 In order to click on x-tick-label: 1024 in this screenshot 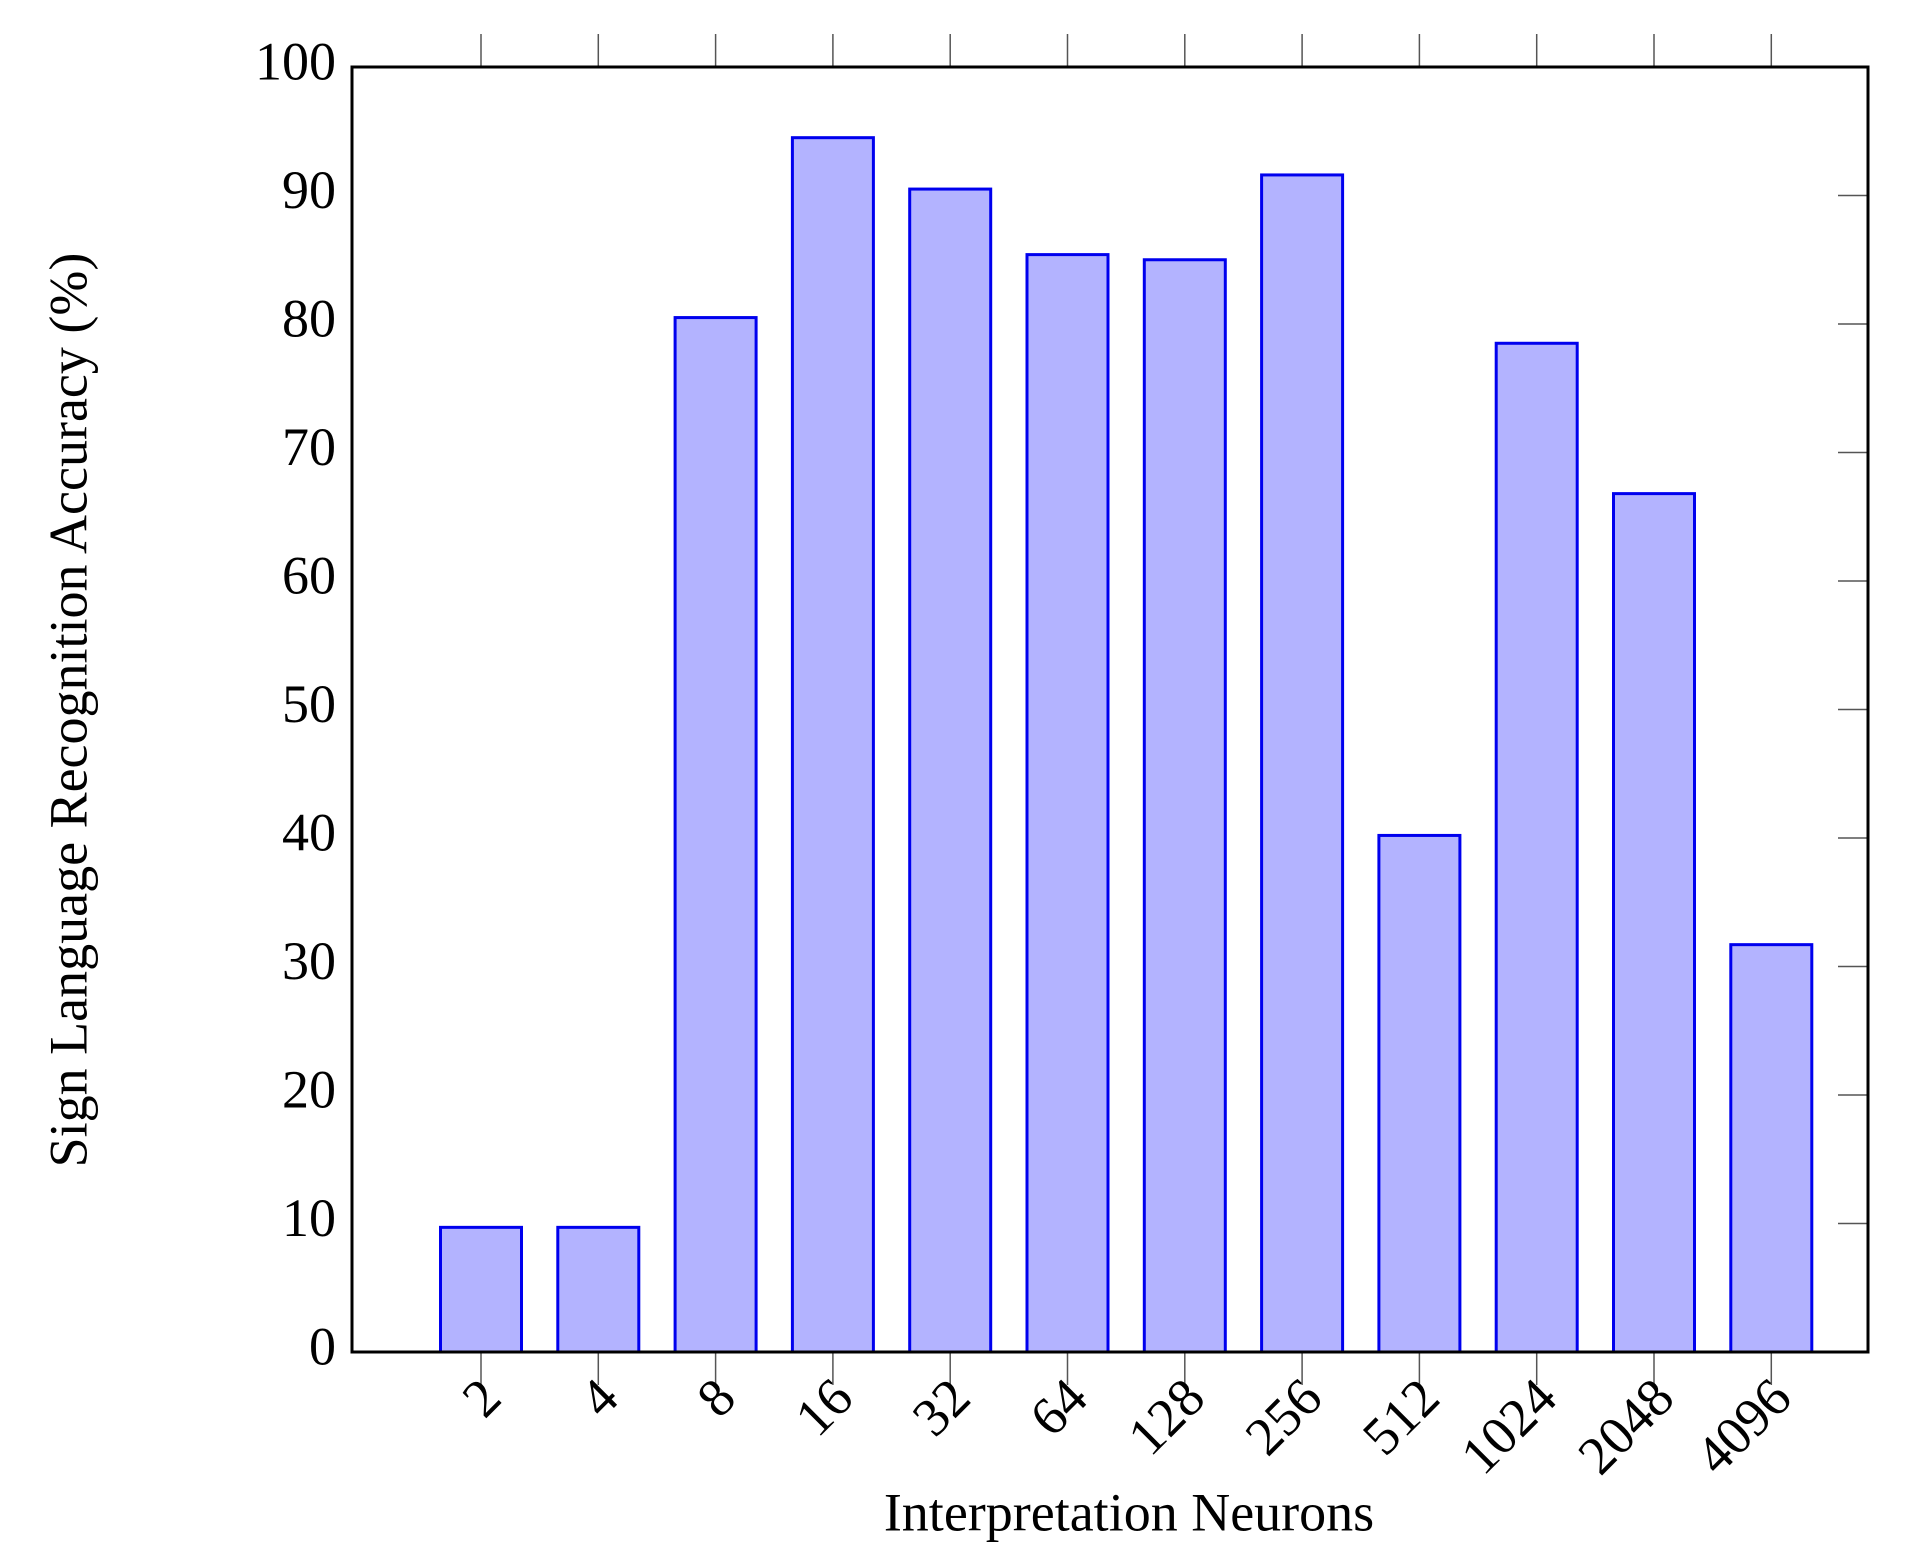, I will do `click(1508, 1426)`.